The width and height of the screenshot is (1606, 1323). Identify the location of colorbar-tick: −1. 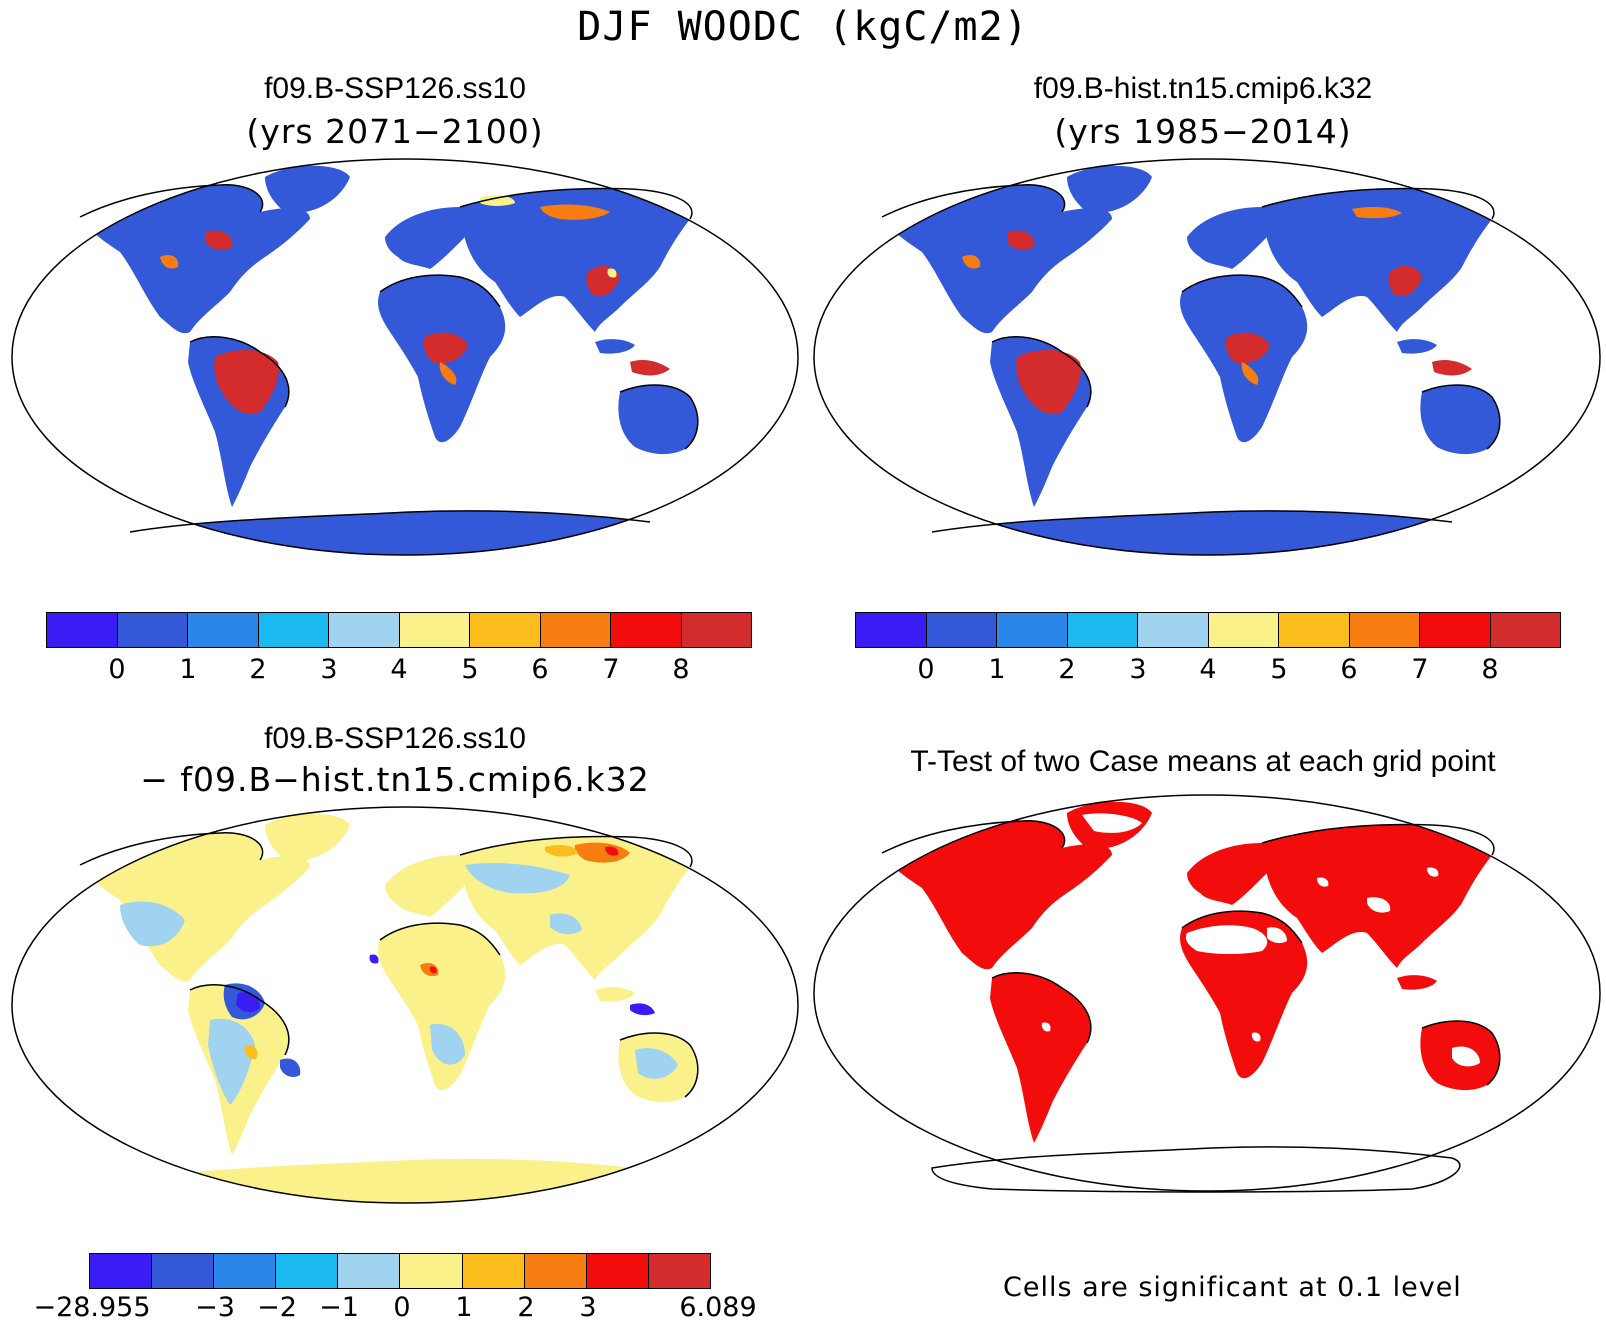
(339, 1307).